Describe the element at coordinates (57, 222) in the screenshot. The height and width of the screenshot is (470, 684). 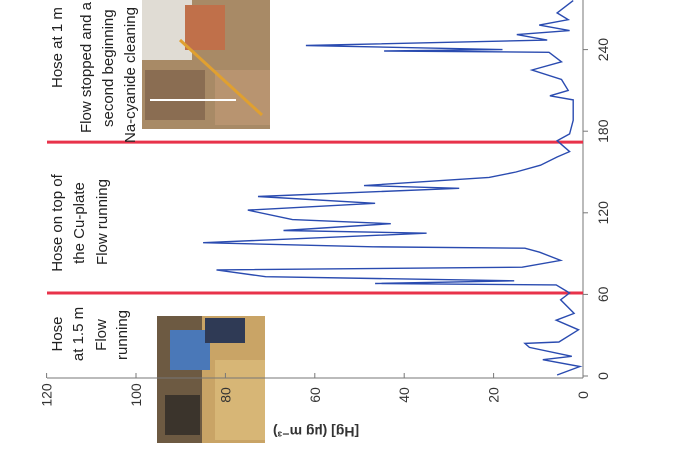
I see `annotation-phase2-line1: Hose on top of` at that location.